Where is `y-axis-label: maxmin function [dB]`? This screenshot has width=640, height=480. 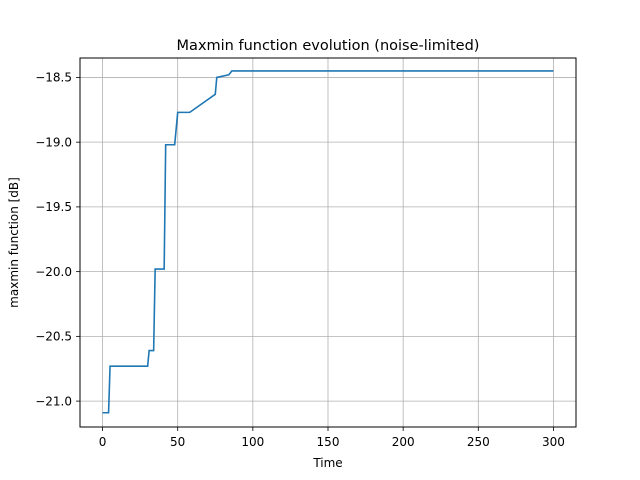 y-axis-label: maxmin function [dB] is located at coordinates (14, 242).